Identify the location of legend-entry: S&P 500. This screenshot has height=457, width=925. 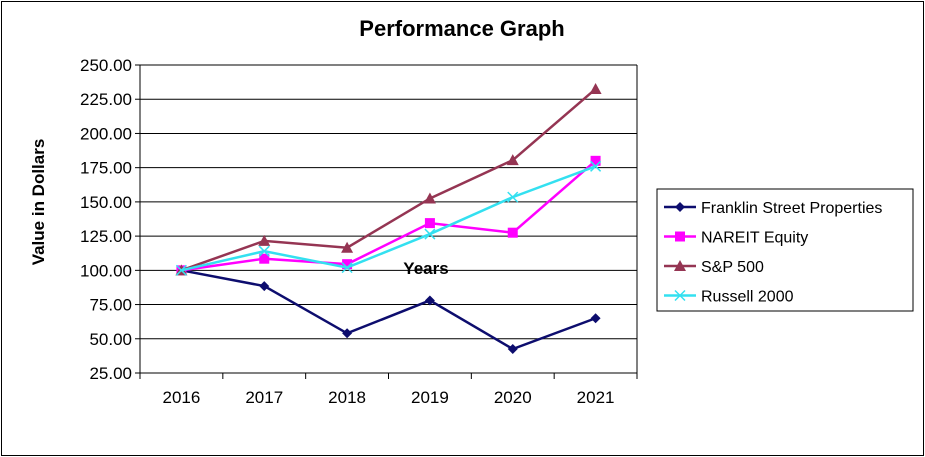
(714, 267).